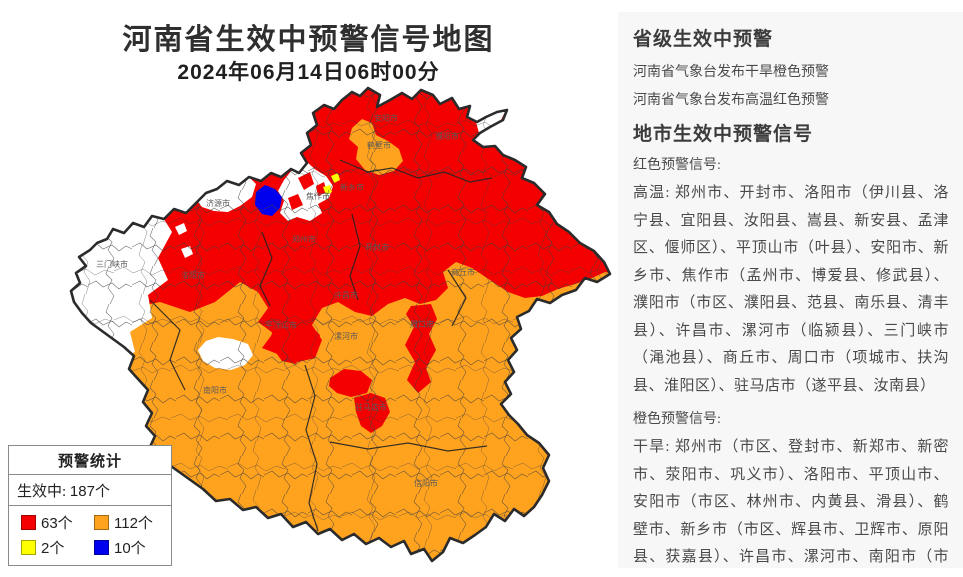 This screenshot has width=963, height=577. I want to click on city-label: 安阳市, so click(386, 118).